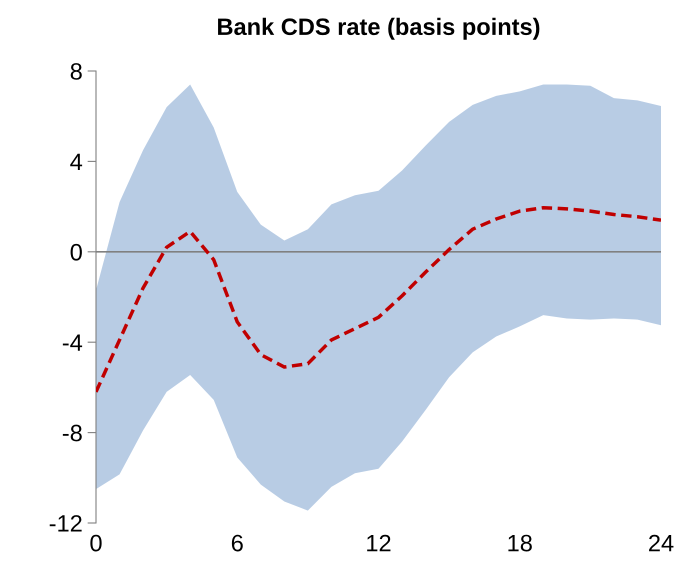  Describe the element at coordinates (72, 342) in the screenshot. I see `y-tick-label: -4` at that location.